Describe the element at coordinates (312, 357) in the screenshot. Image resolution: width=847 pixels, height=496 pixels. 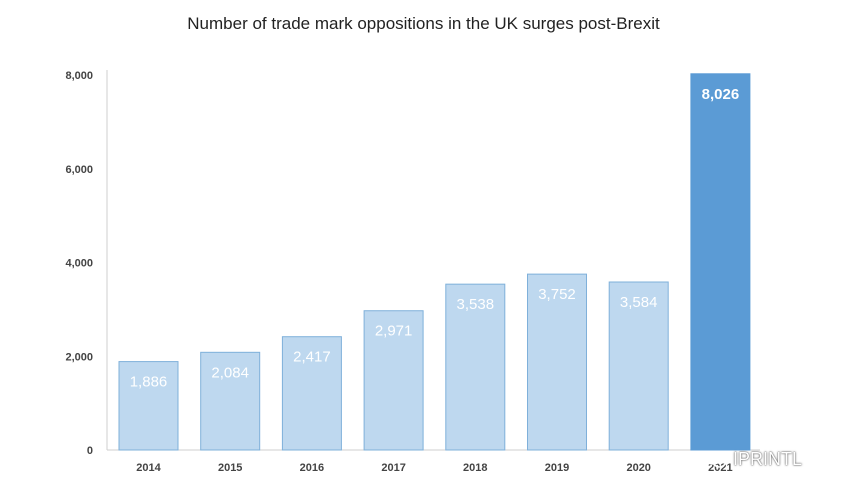
I see `data-label: 2,417` at that location.